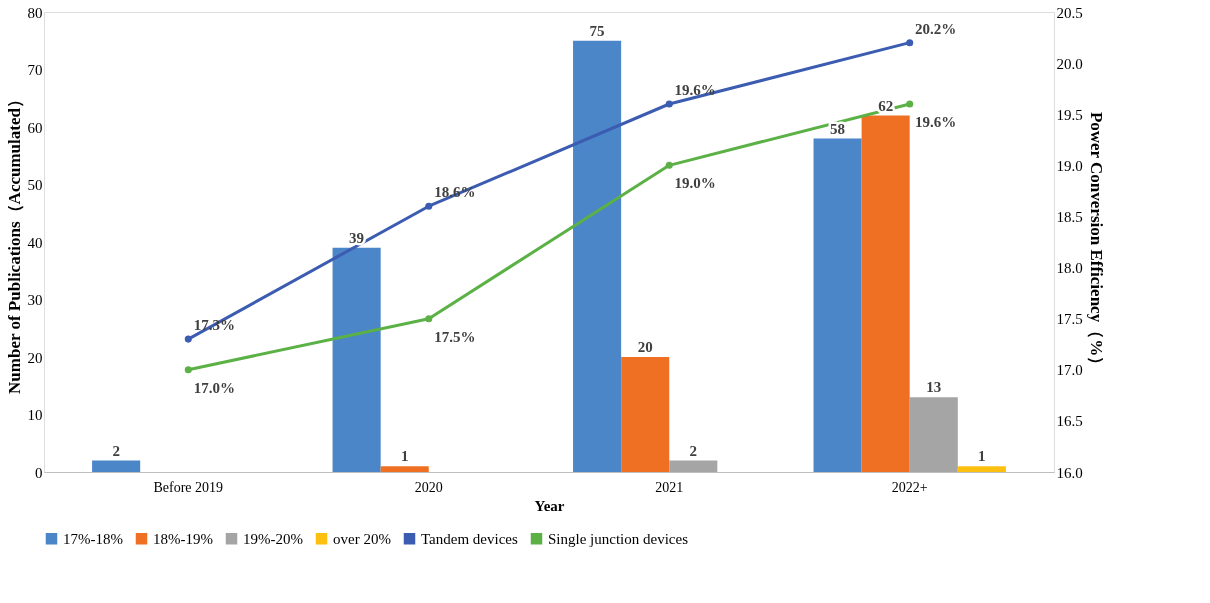 This screenshot has width=1210, height=603. I want to click on legend-label: over 20%, so click(362, 538).